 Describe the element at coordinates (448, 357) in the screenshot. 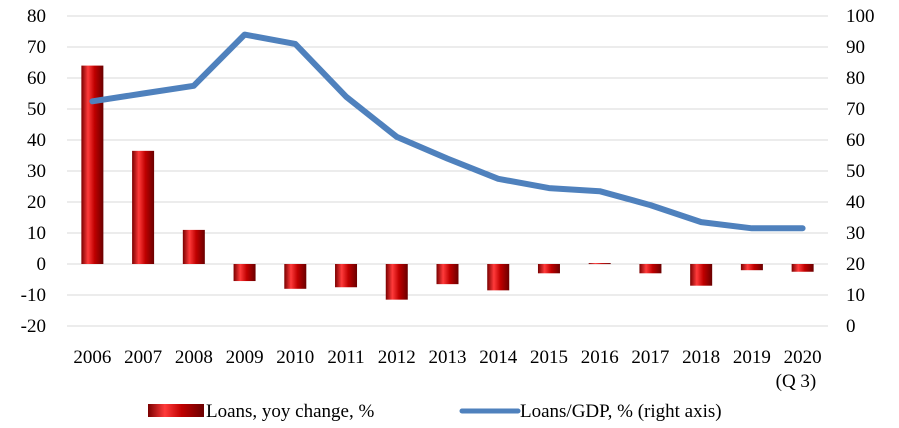

I see `x-tick-label: 2013` at that location.